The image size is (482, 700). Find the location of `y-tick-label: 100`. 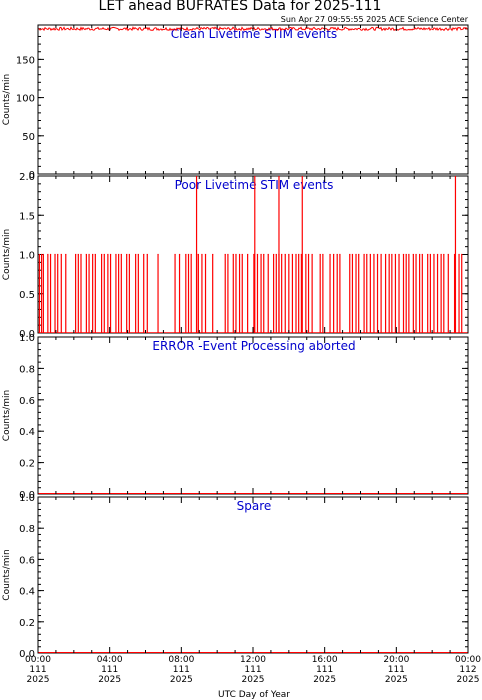

y-tick-label: 100 is located at coordinates (25, 99).